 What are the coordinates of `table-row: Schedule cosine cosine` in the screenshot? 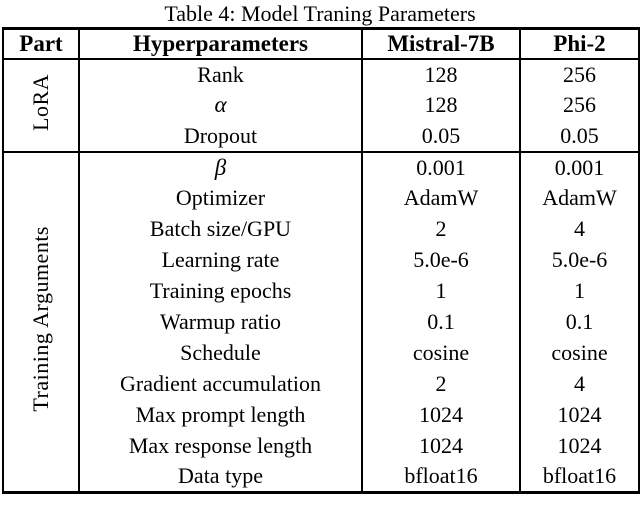 It's located at (321, 353).